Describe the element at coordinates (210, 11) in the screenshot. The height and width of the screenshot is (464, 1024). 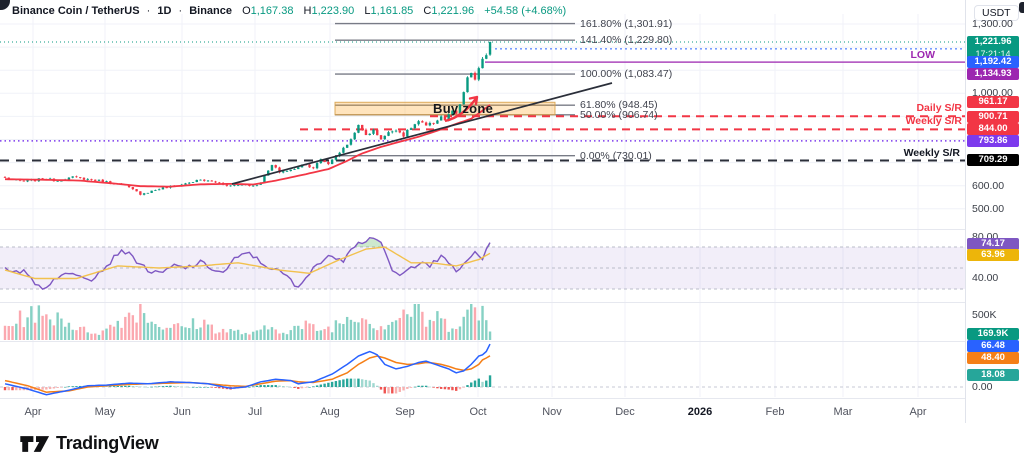
I see `exchange-label: Binance` at that location.